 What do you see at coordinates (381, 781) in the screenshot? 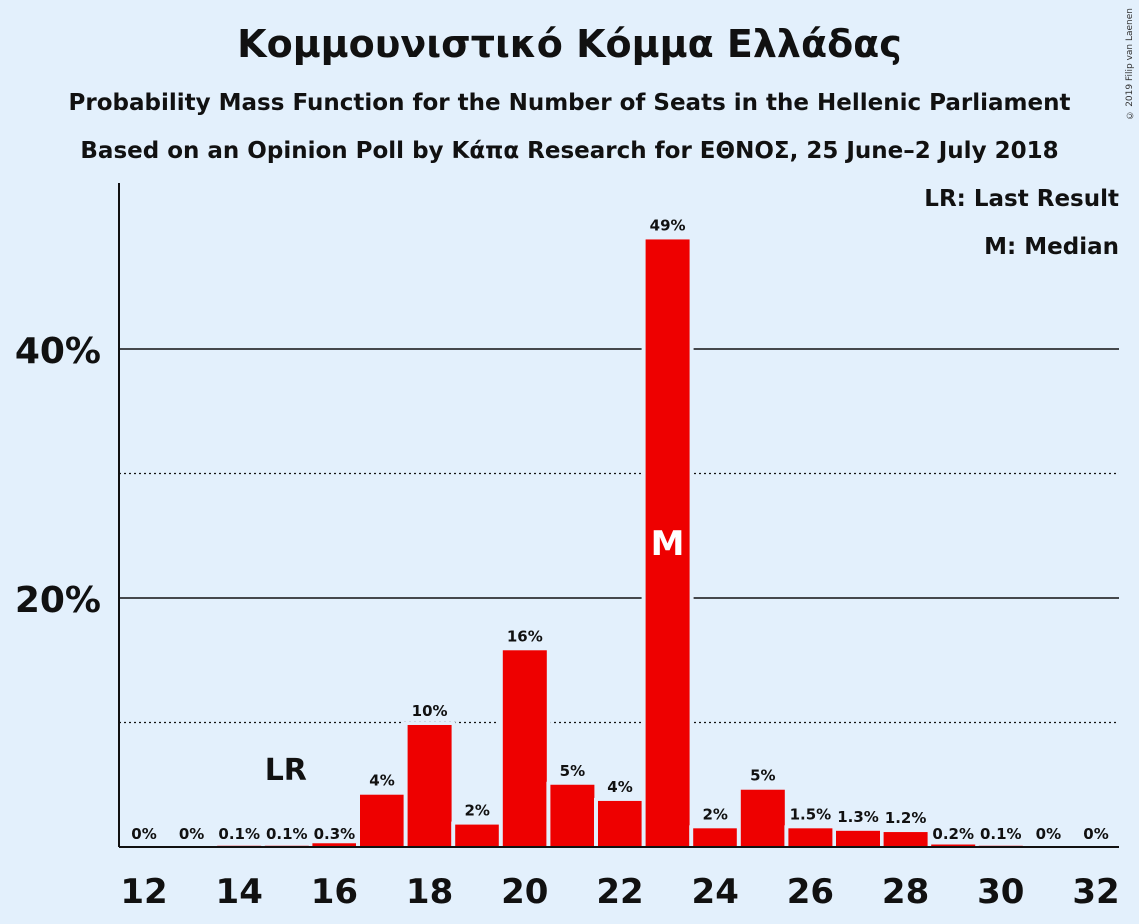
I see `data-label-17: 4%` at bounding box center [381, 781].